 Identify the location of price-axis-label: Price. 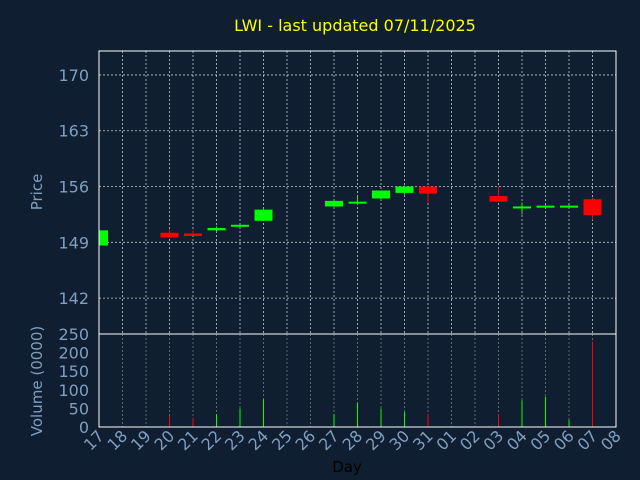
(37, 192).